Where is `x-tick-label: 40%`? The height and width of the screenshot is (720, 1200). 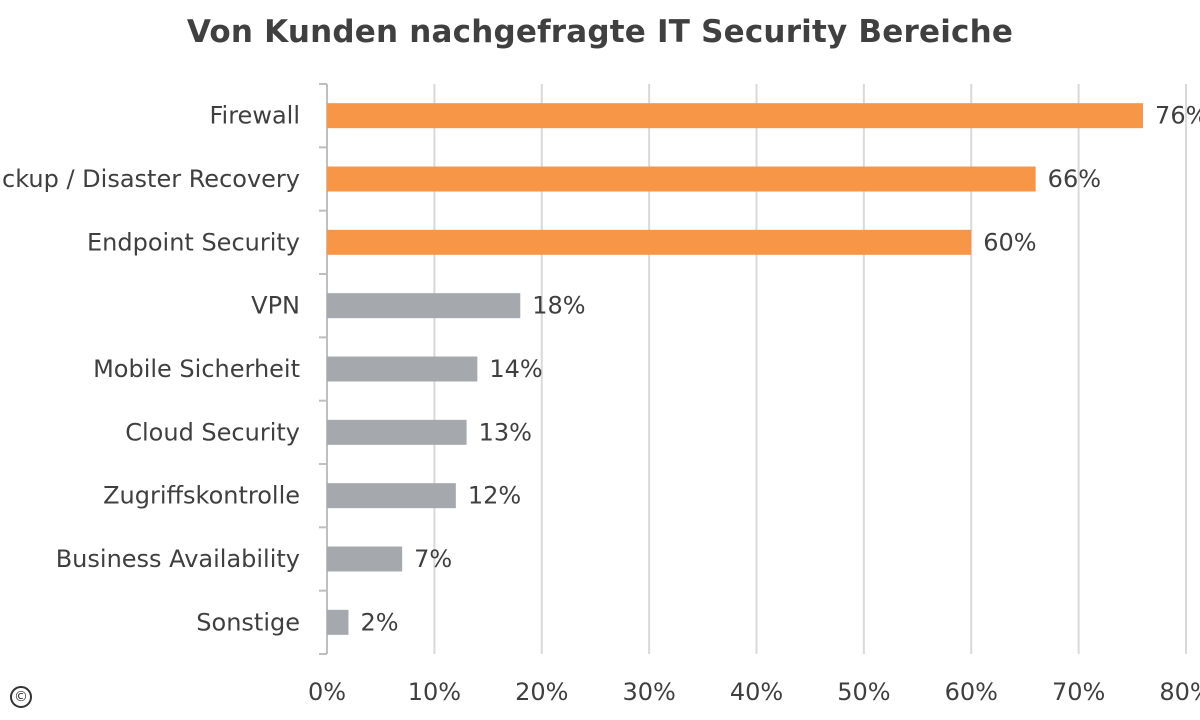
x-tick-label: 40% is located at coordinates (756, 692).